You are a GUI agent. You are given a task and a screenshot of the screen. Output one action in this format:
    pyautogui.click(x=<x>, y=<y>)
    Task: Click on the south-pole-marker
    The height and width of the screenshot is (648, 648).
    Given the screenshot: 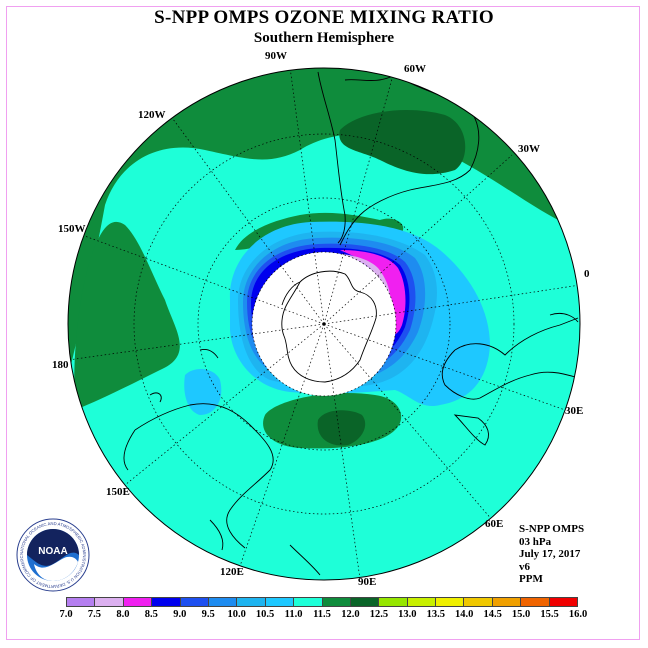 What is the action you would take?
    pyautogui.click(x=324, y=324)
    